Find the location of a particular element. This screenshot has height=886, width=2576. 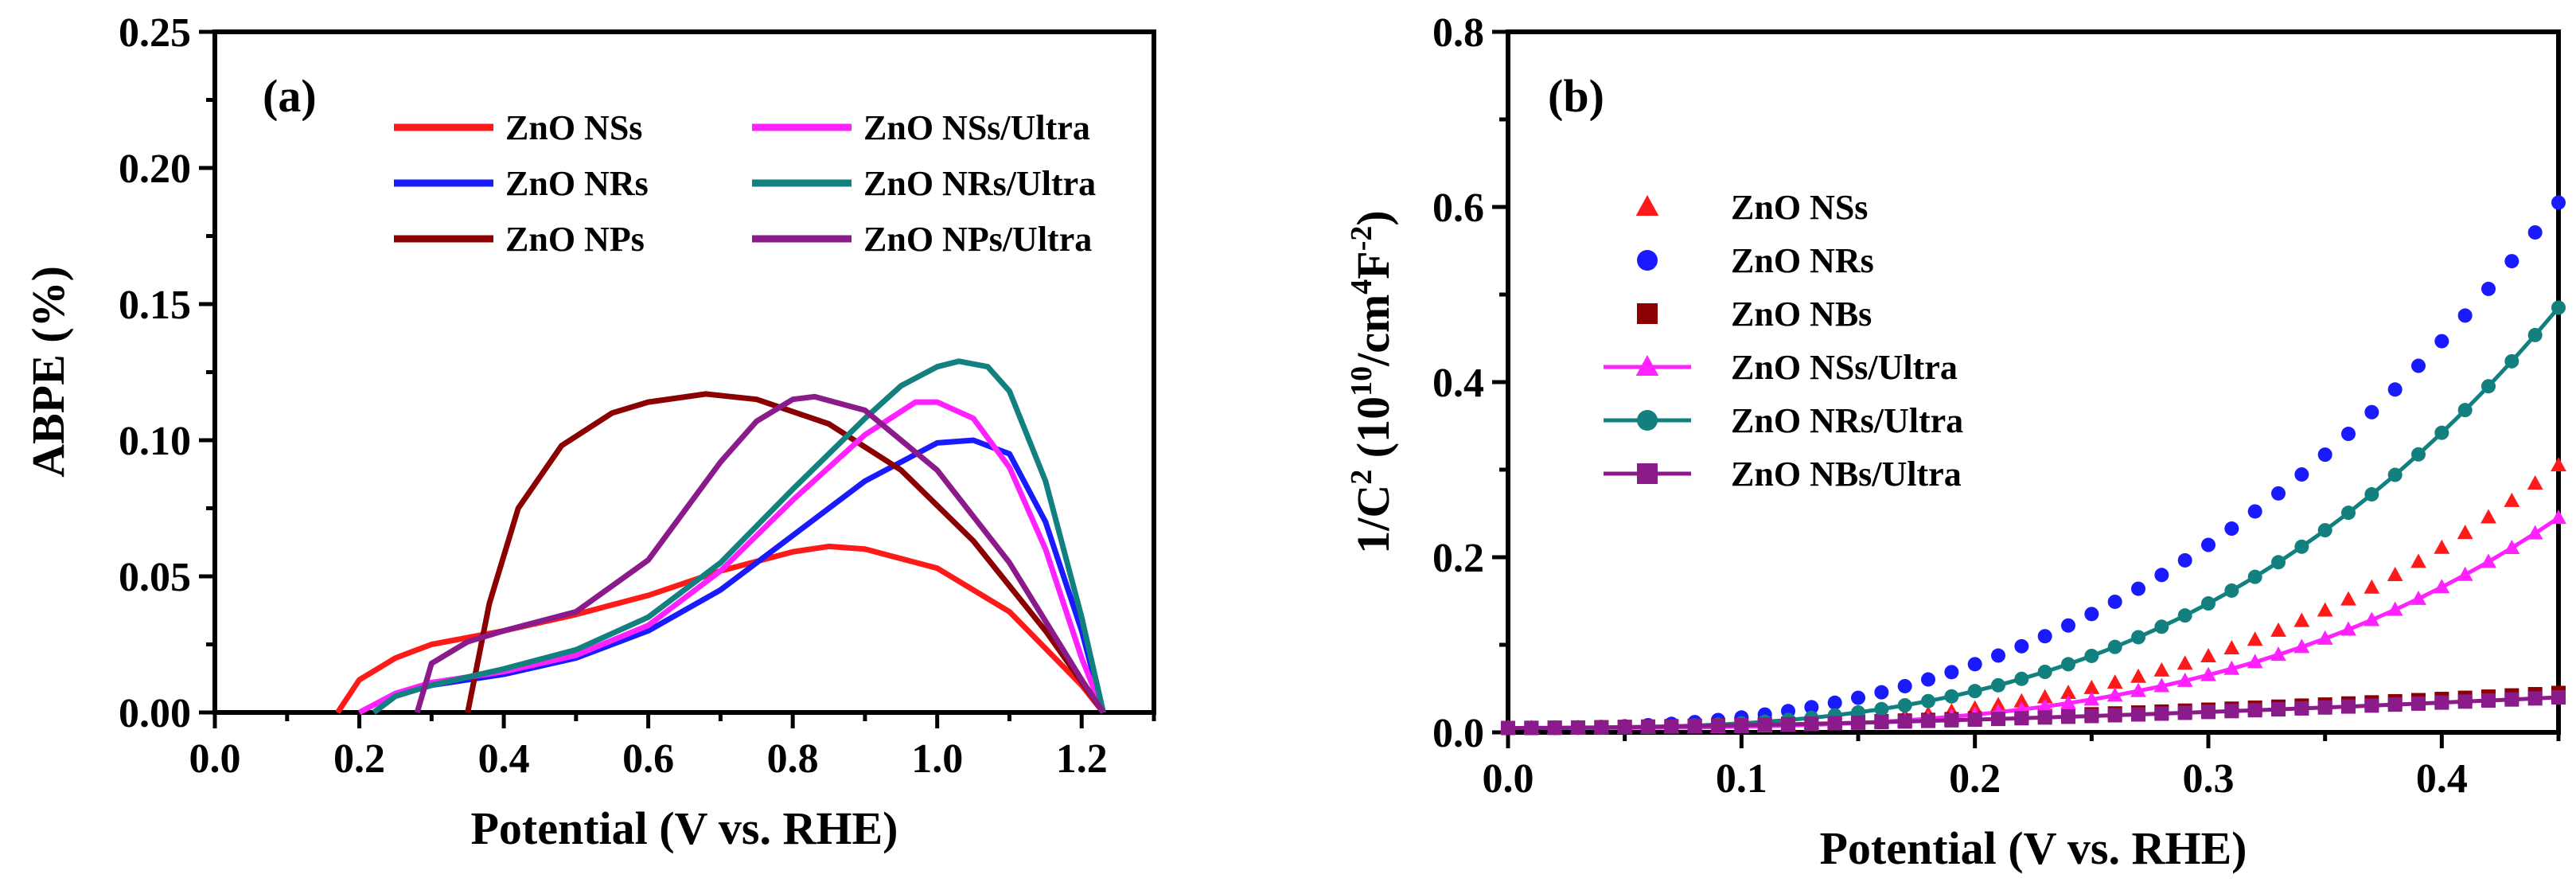

panel-a-x-tick-label: 1.0 is located at coordinates (937, 759).